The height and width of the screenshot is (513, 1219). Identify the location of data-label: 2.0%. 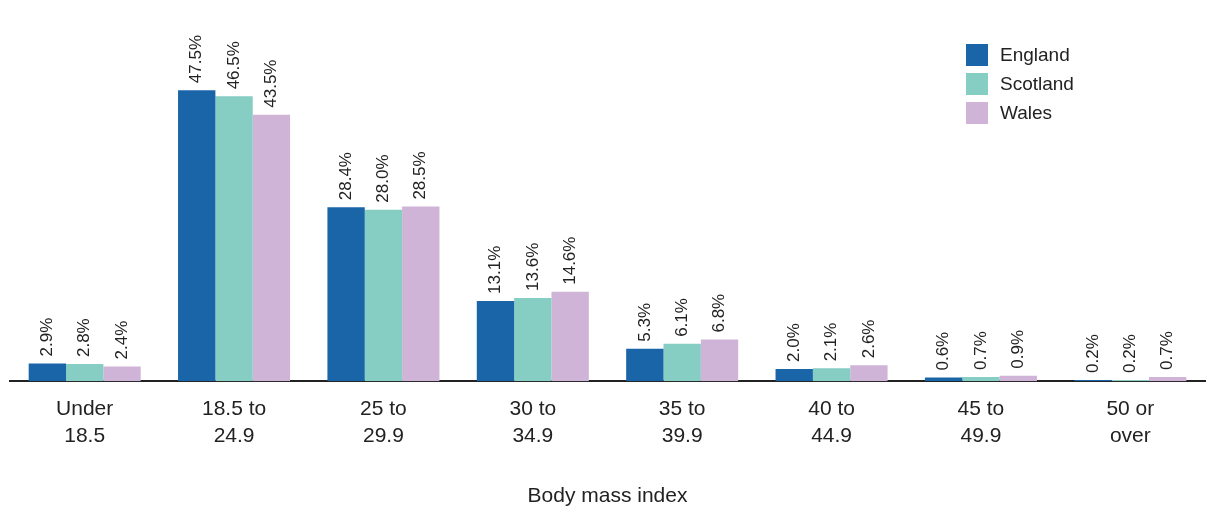
(793, 342).